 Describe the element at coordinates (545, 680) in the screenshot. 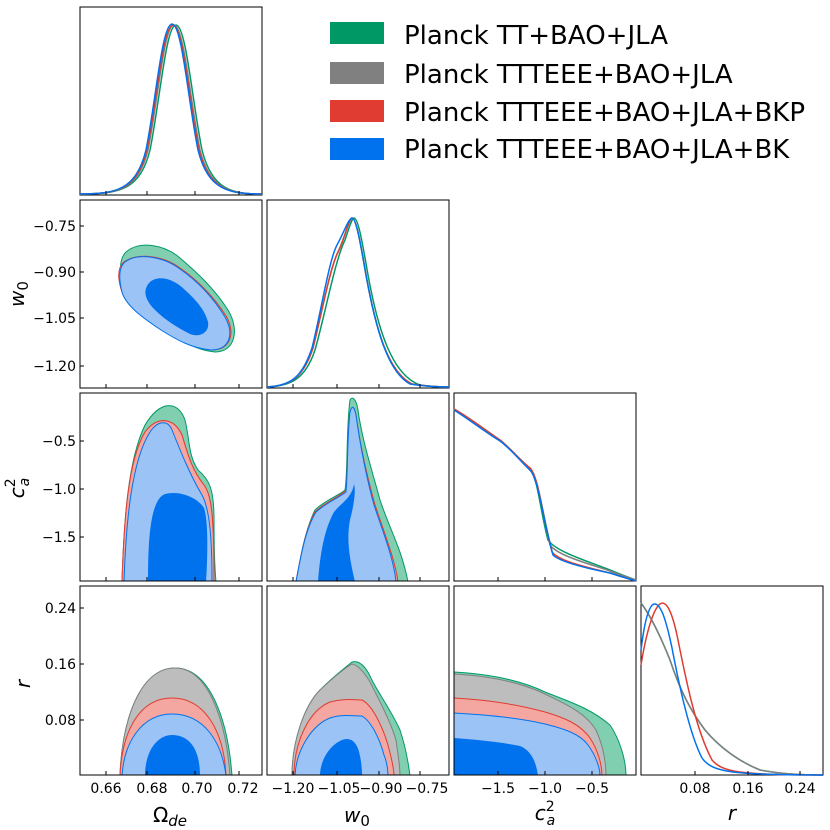

I see `panel-ca2-r` at that location.